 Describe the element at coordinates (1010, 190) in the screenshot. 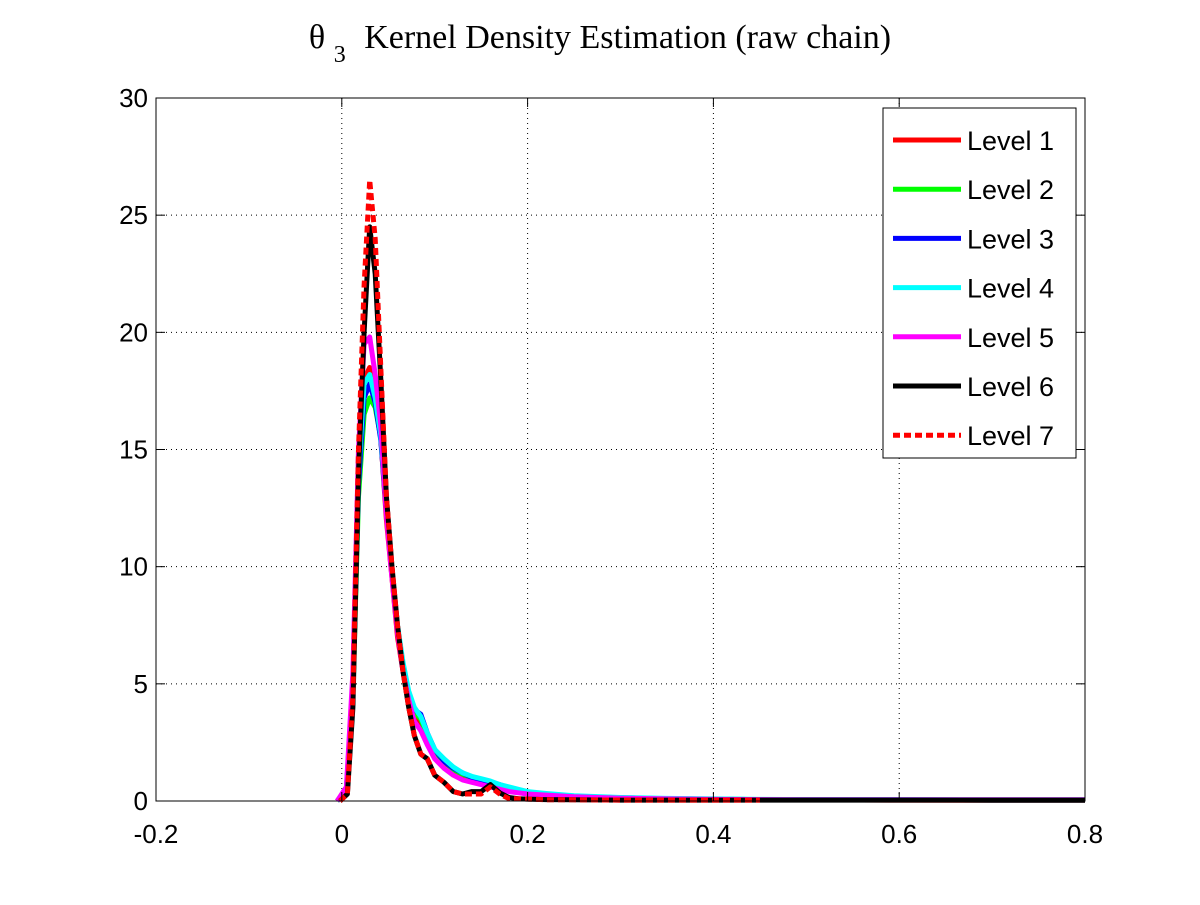

I see `legend-label-2: Level 2` at that location.